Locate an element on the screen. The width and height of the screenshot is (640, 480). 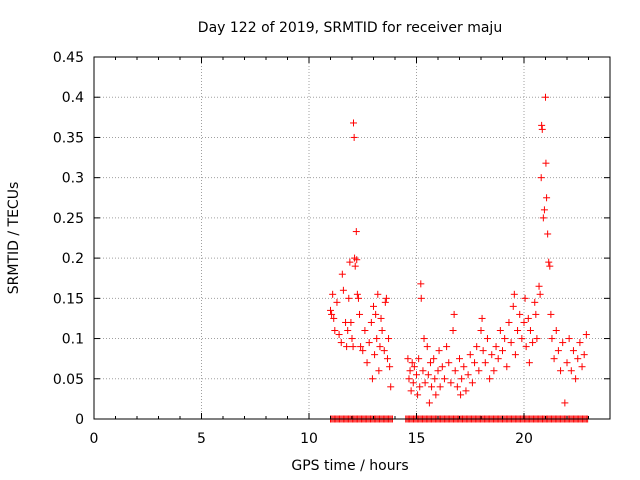
y-tick-label: 0 is located at coordinates (79, 420).